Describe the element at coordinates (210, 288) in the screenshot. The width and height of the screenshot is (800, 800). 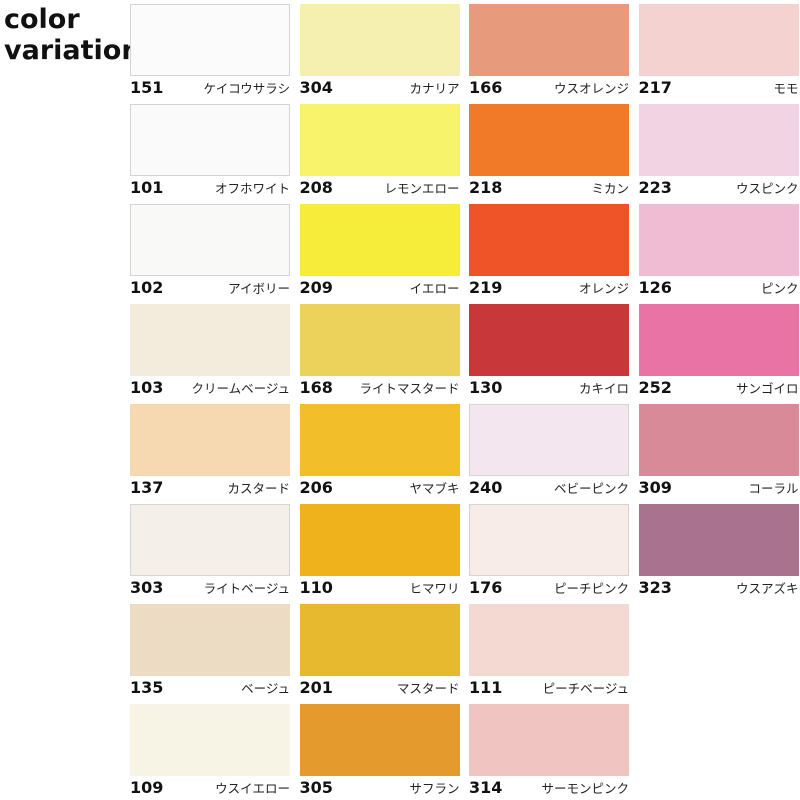
I see `swatch-label: 102 アイボリー` at that location.